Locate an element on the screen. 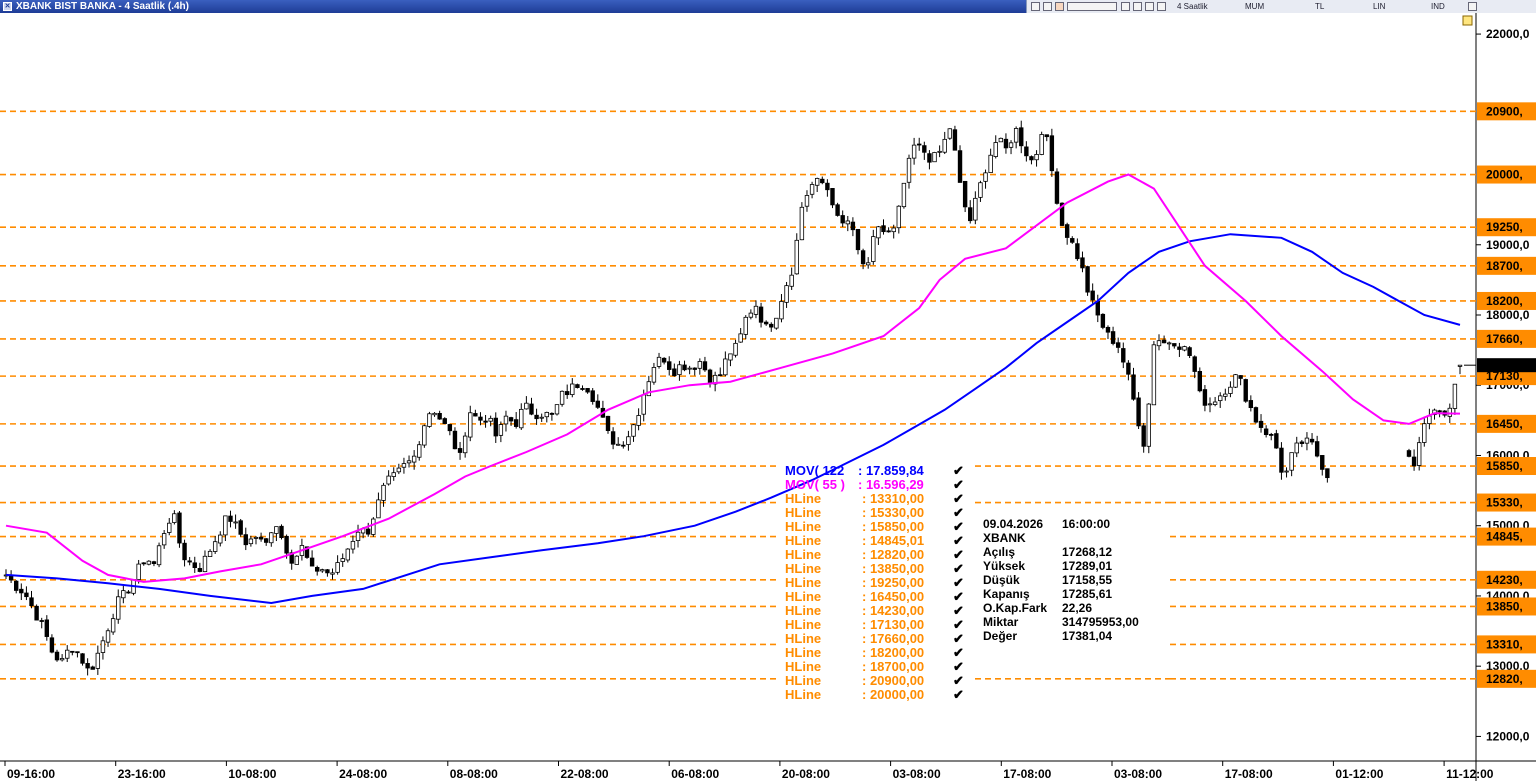  x-tick-label: 10-08:00 is located at coordinates (252, 774).